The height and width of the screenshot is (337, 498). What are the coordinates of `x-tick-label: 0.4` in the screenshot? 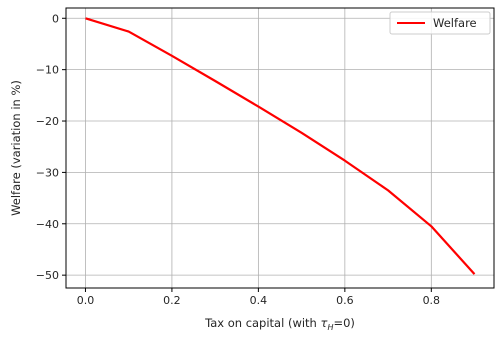 It's located at (259, 300).